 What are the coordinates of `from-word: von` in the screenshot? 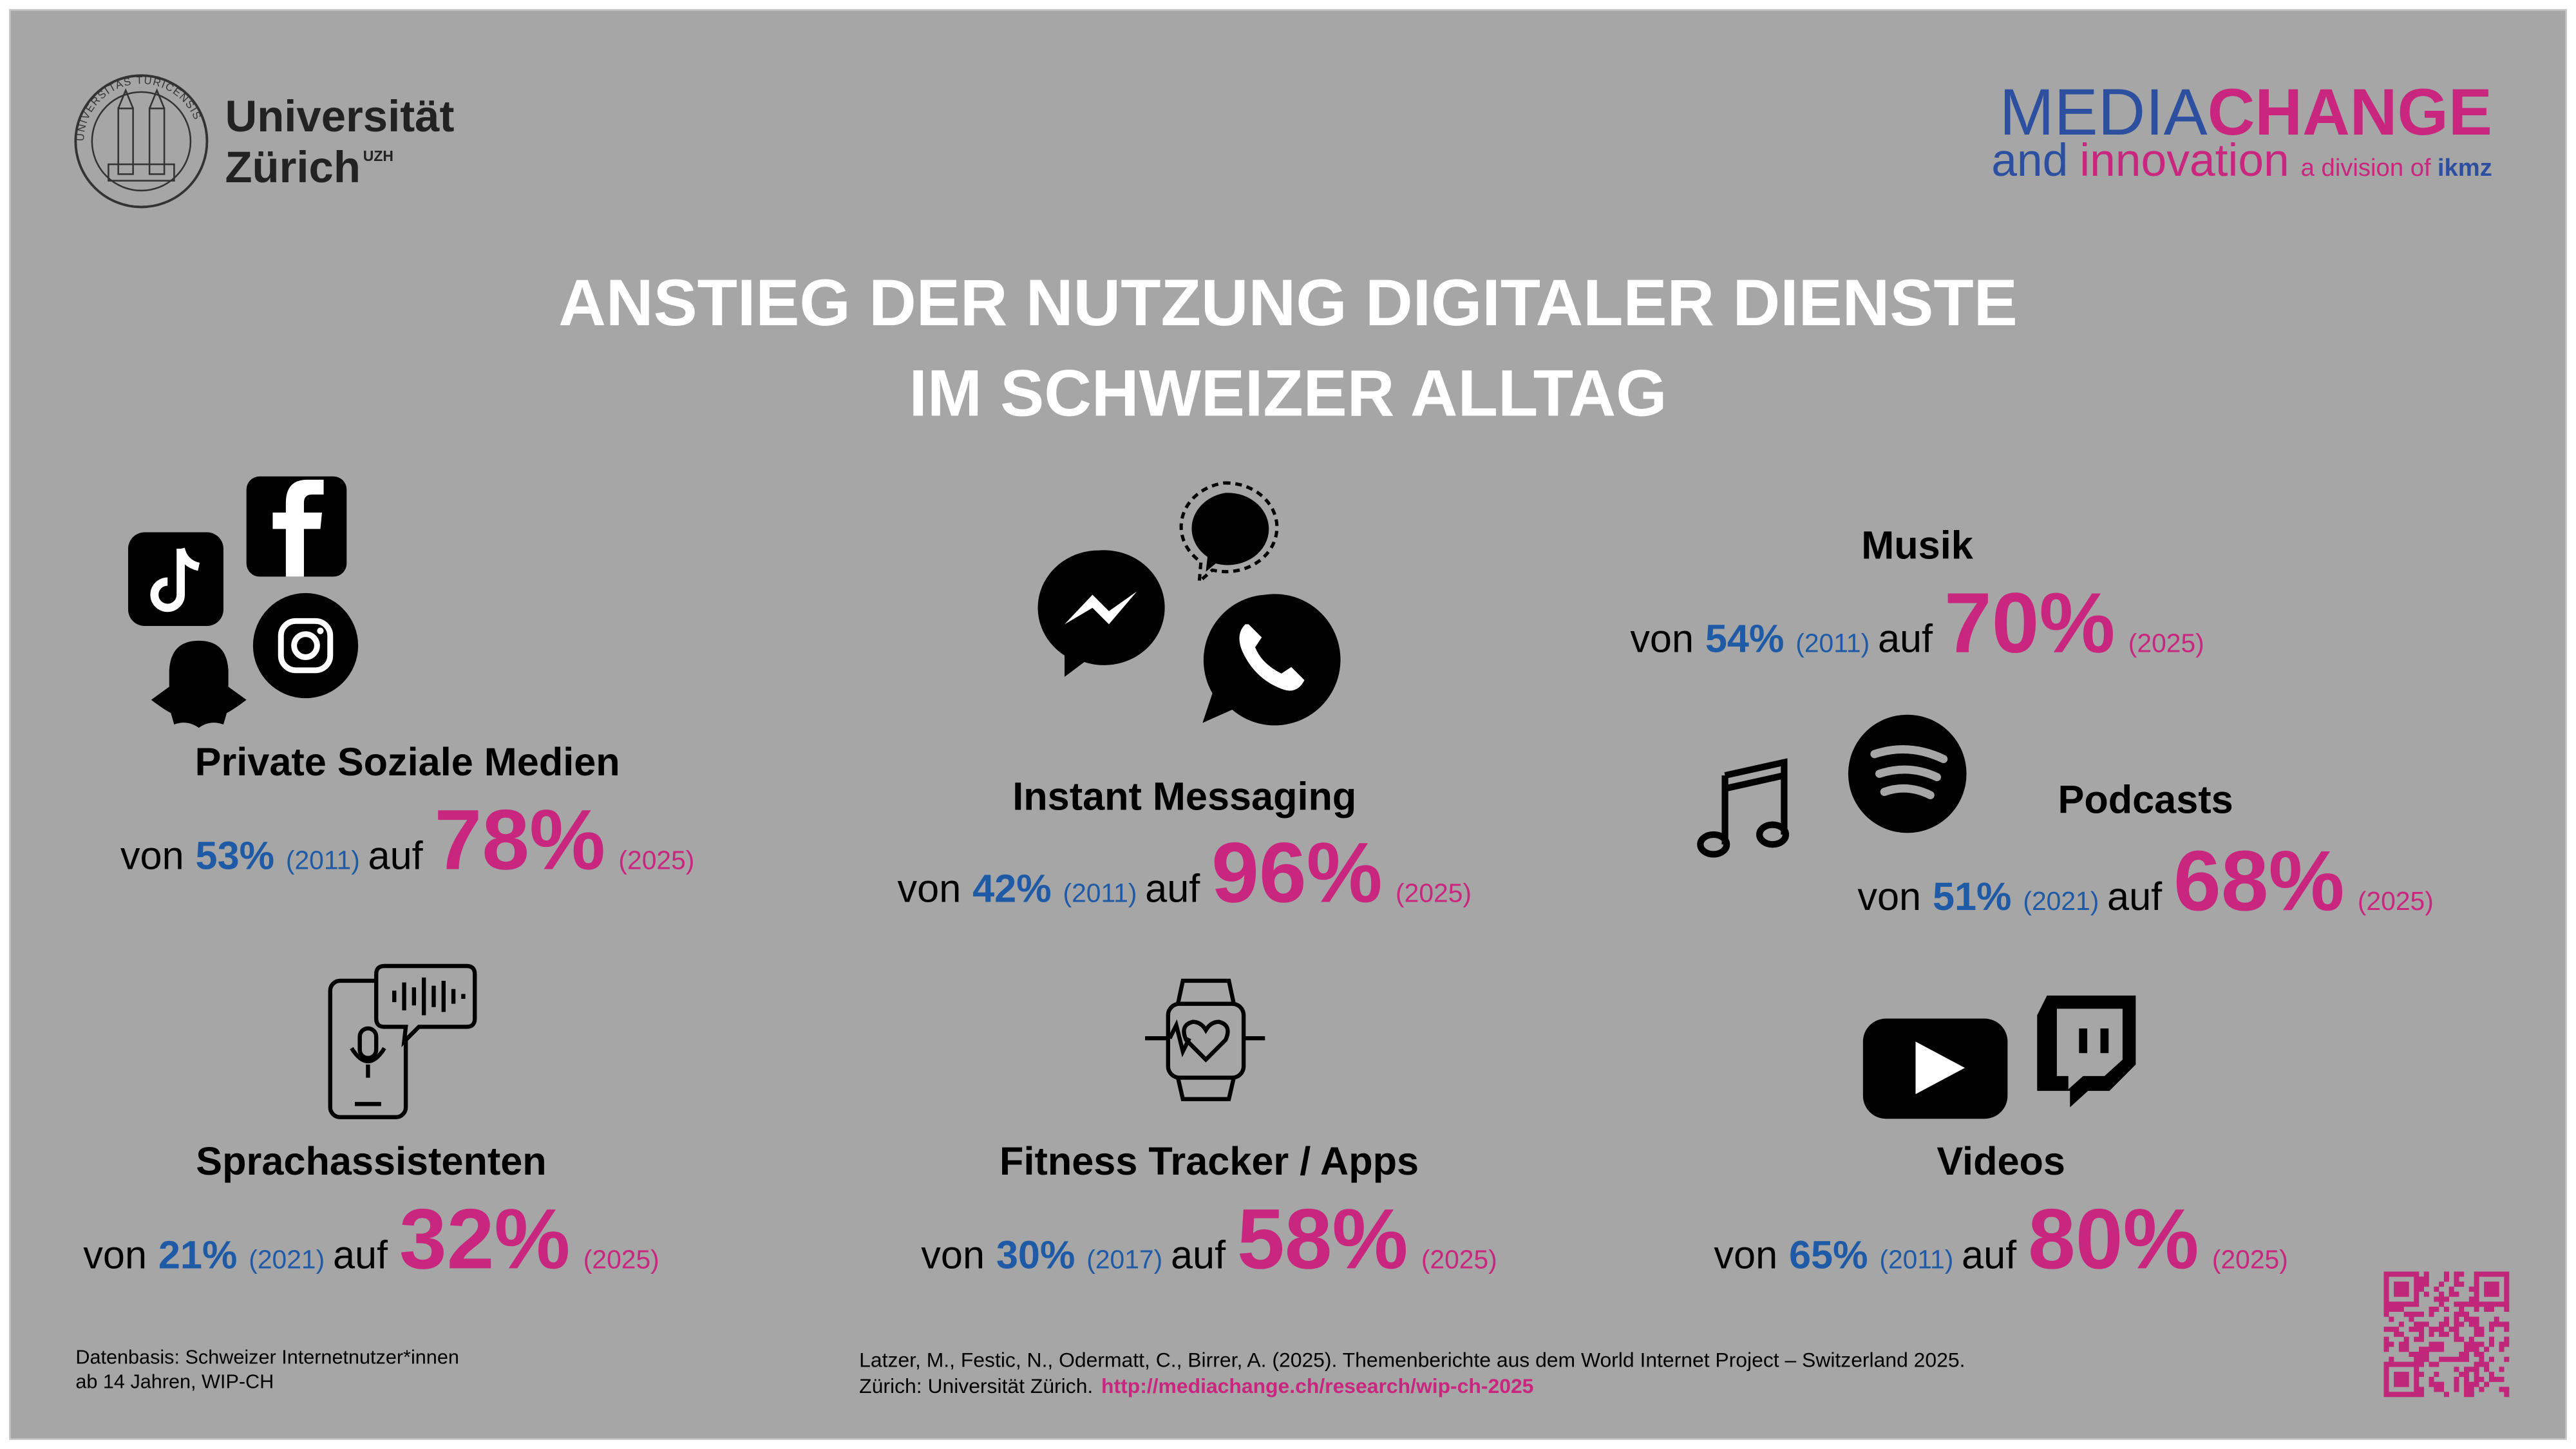 It's located at (1889, 897).